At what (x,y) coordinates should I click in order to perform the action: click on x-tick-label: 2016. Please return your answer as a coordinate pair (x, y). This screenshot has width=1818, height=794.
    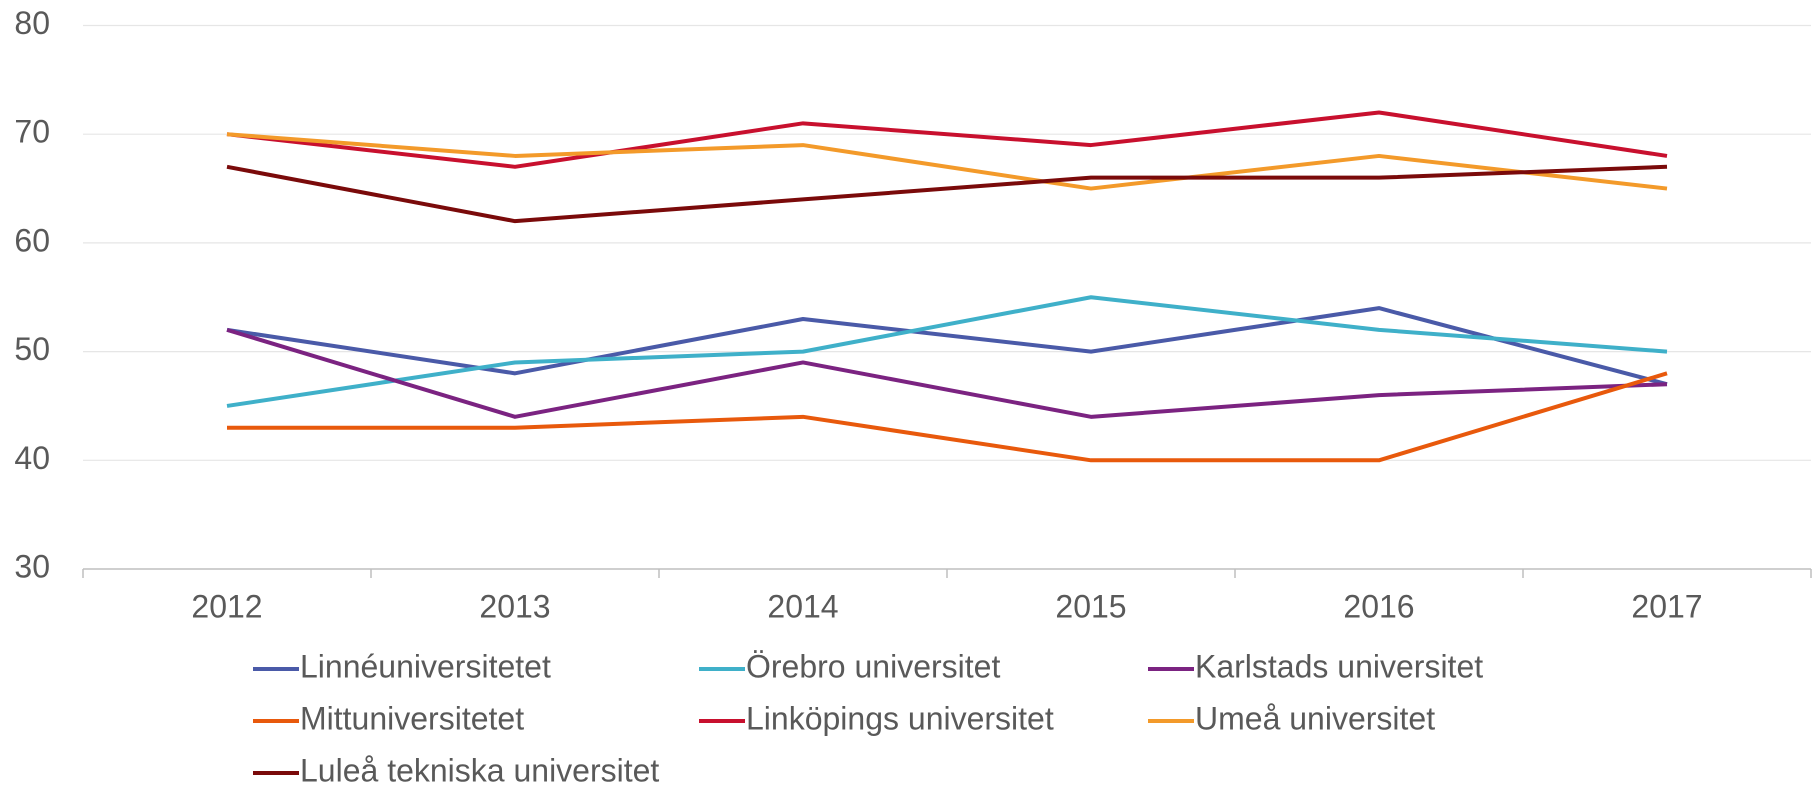
    Looking at the image, I should click on (1378, 606).